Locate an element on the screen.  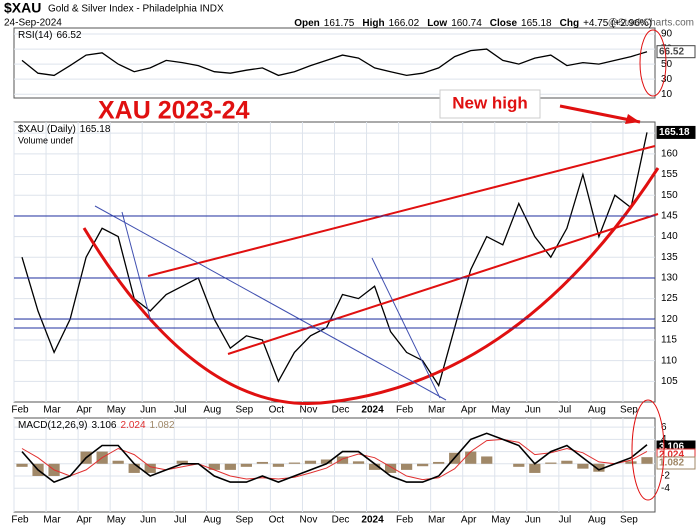
y-tick-label: -4 is located at coordinates (665, 488).